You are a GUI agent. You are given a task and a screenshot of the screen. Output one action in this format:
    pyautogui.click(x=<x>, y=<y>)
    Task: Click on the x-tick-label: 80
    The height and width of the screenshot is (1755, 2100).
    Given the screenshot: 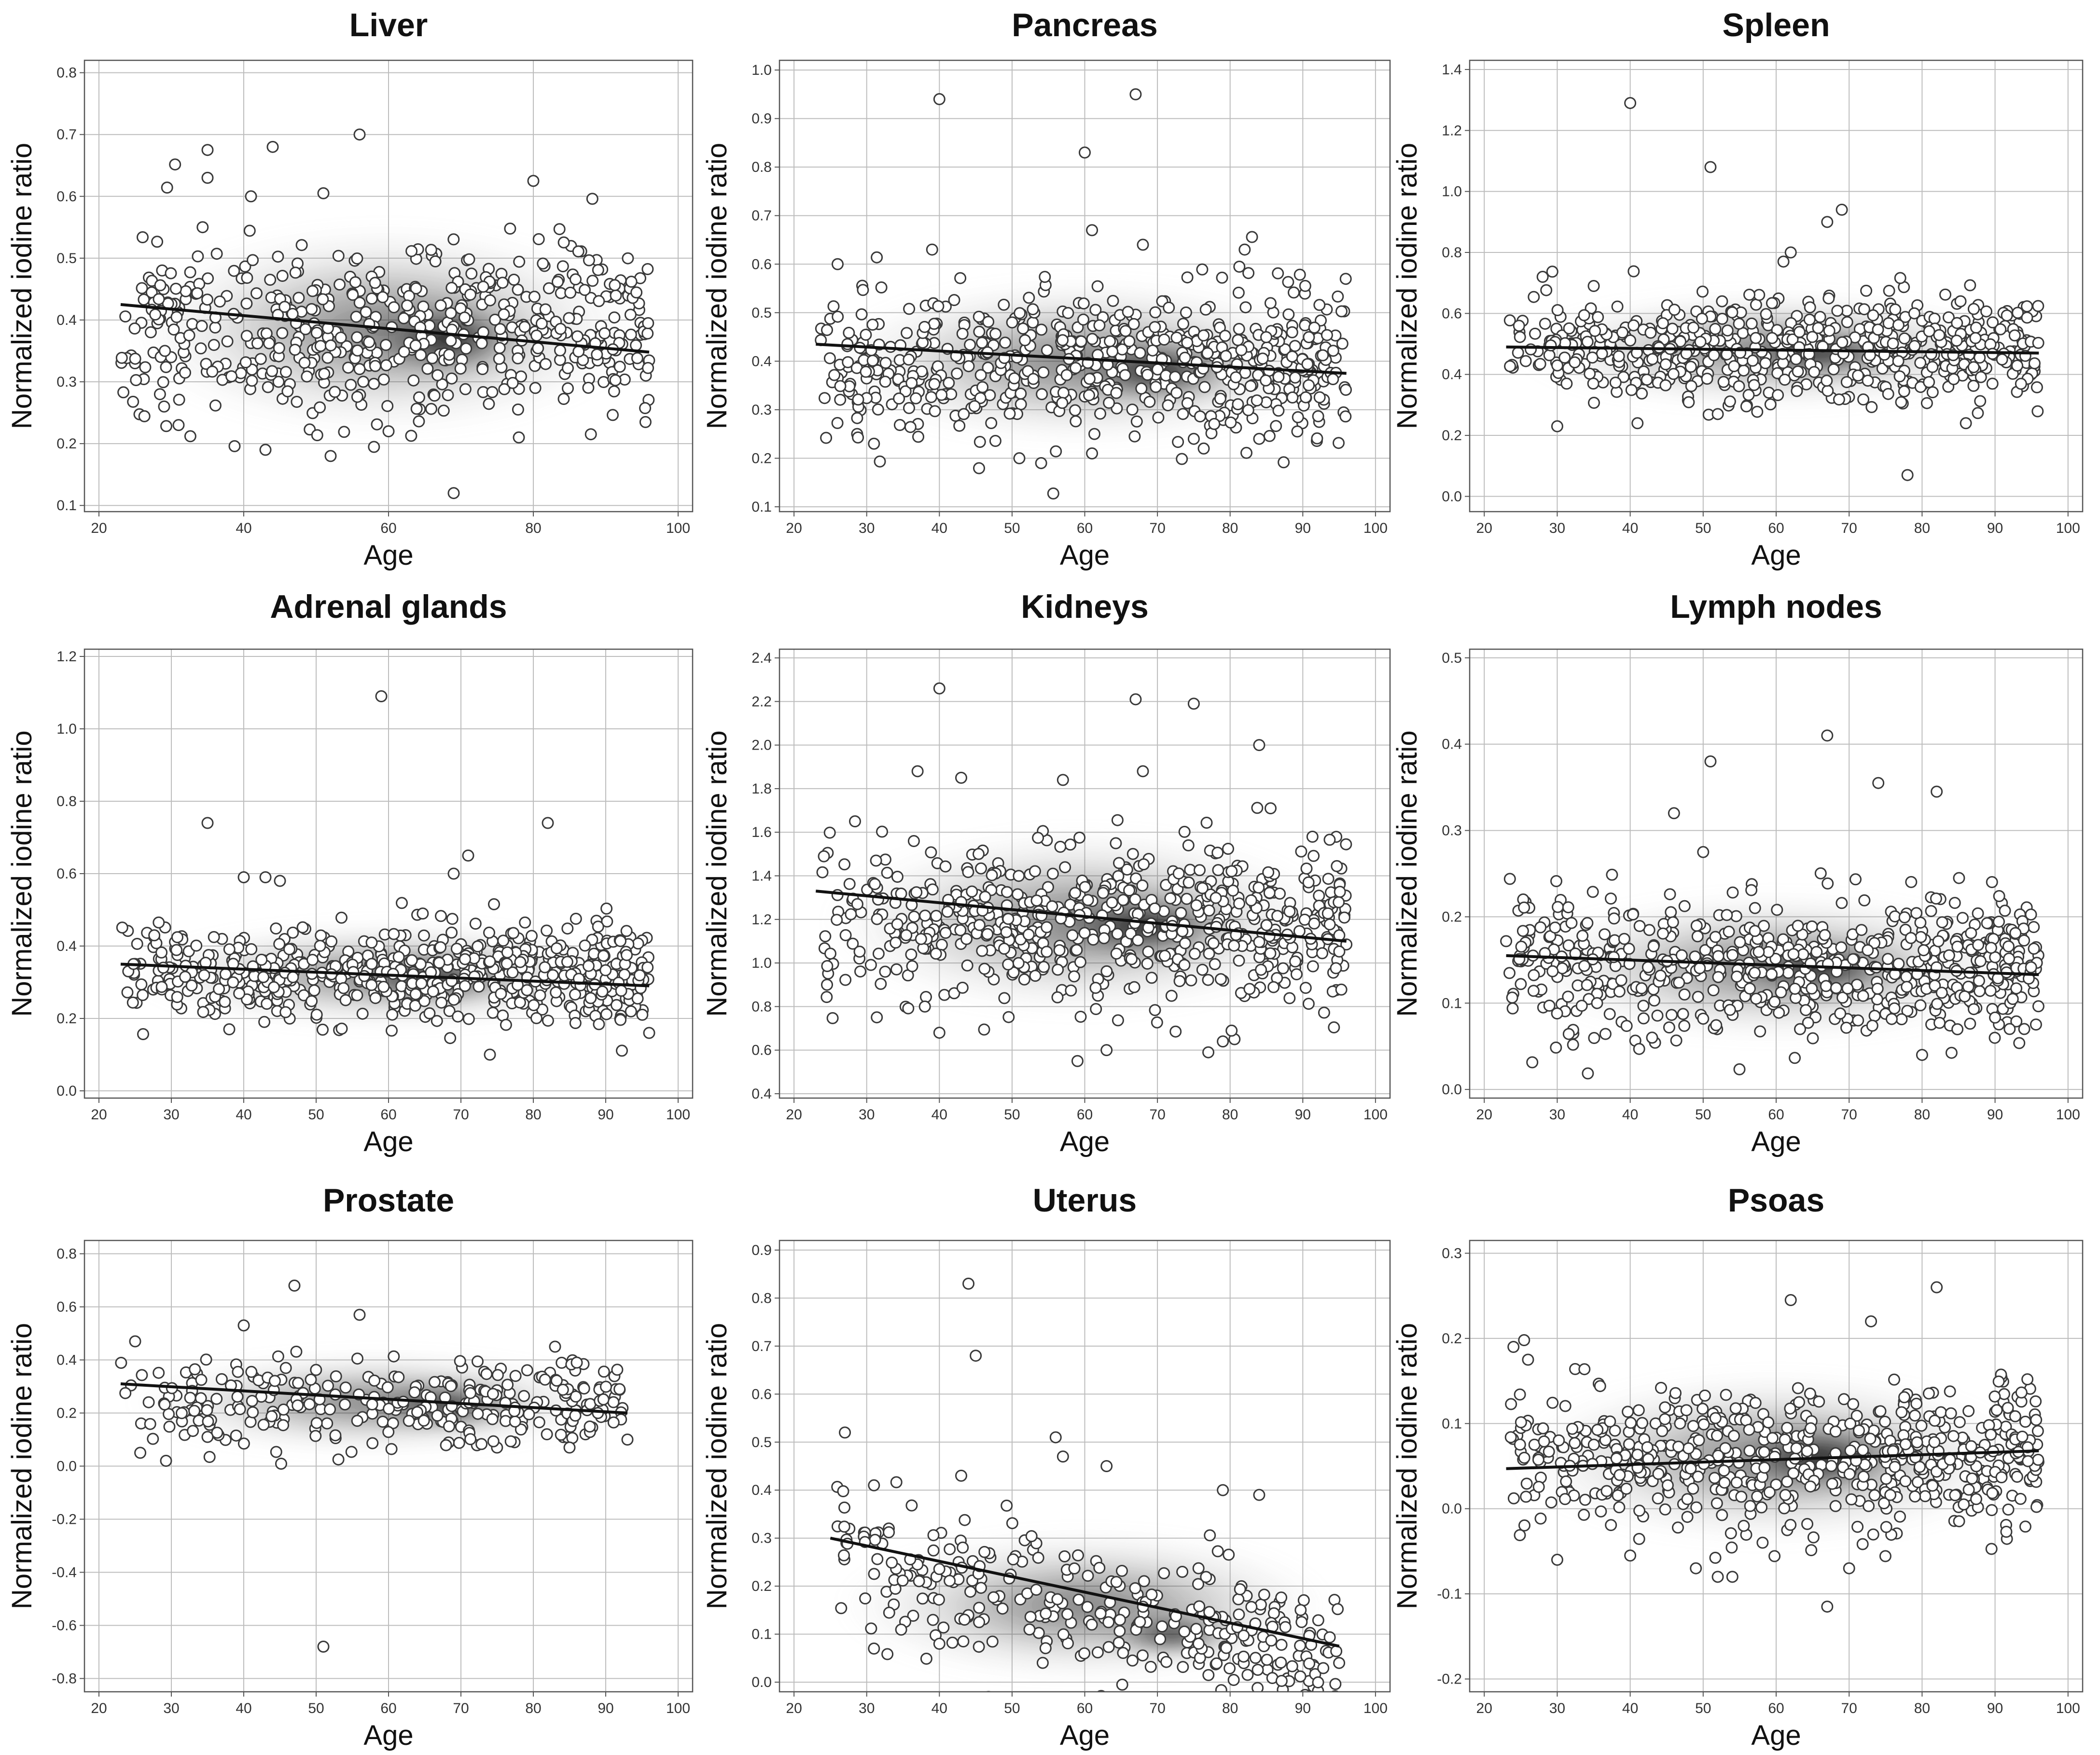 What is the action you would take?
    pyautogui.click(x=1230, y=1115)
    